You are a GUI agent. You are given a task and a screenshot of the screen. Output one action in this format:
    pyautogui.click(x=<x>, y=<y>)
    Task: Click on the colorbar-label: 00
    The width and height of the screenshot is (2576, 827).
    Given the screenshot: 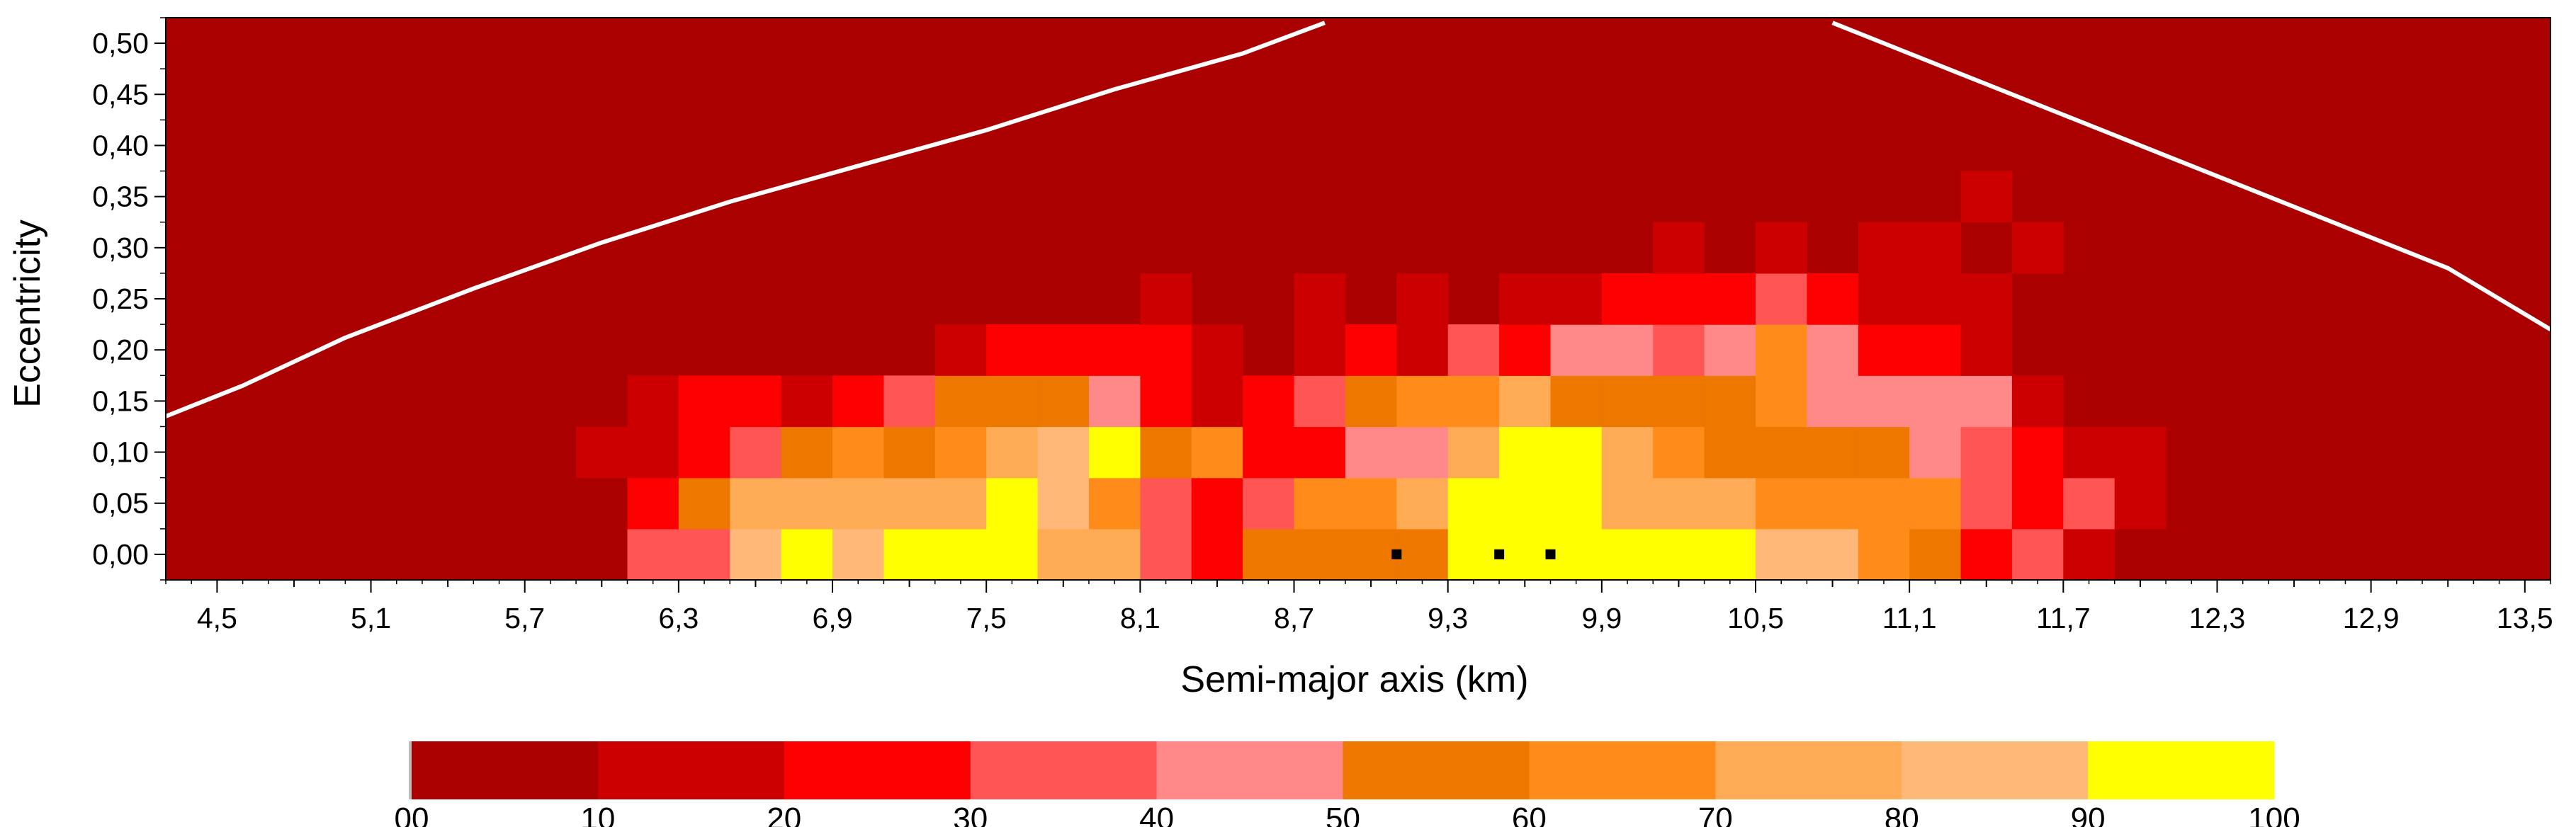 What is the action you would take?
    pyautogui.click(x=412, y=814)
    